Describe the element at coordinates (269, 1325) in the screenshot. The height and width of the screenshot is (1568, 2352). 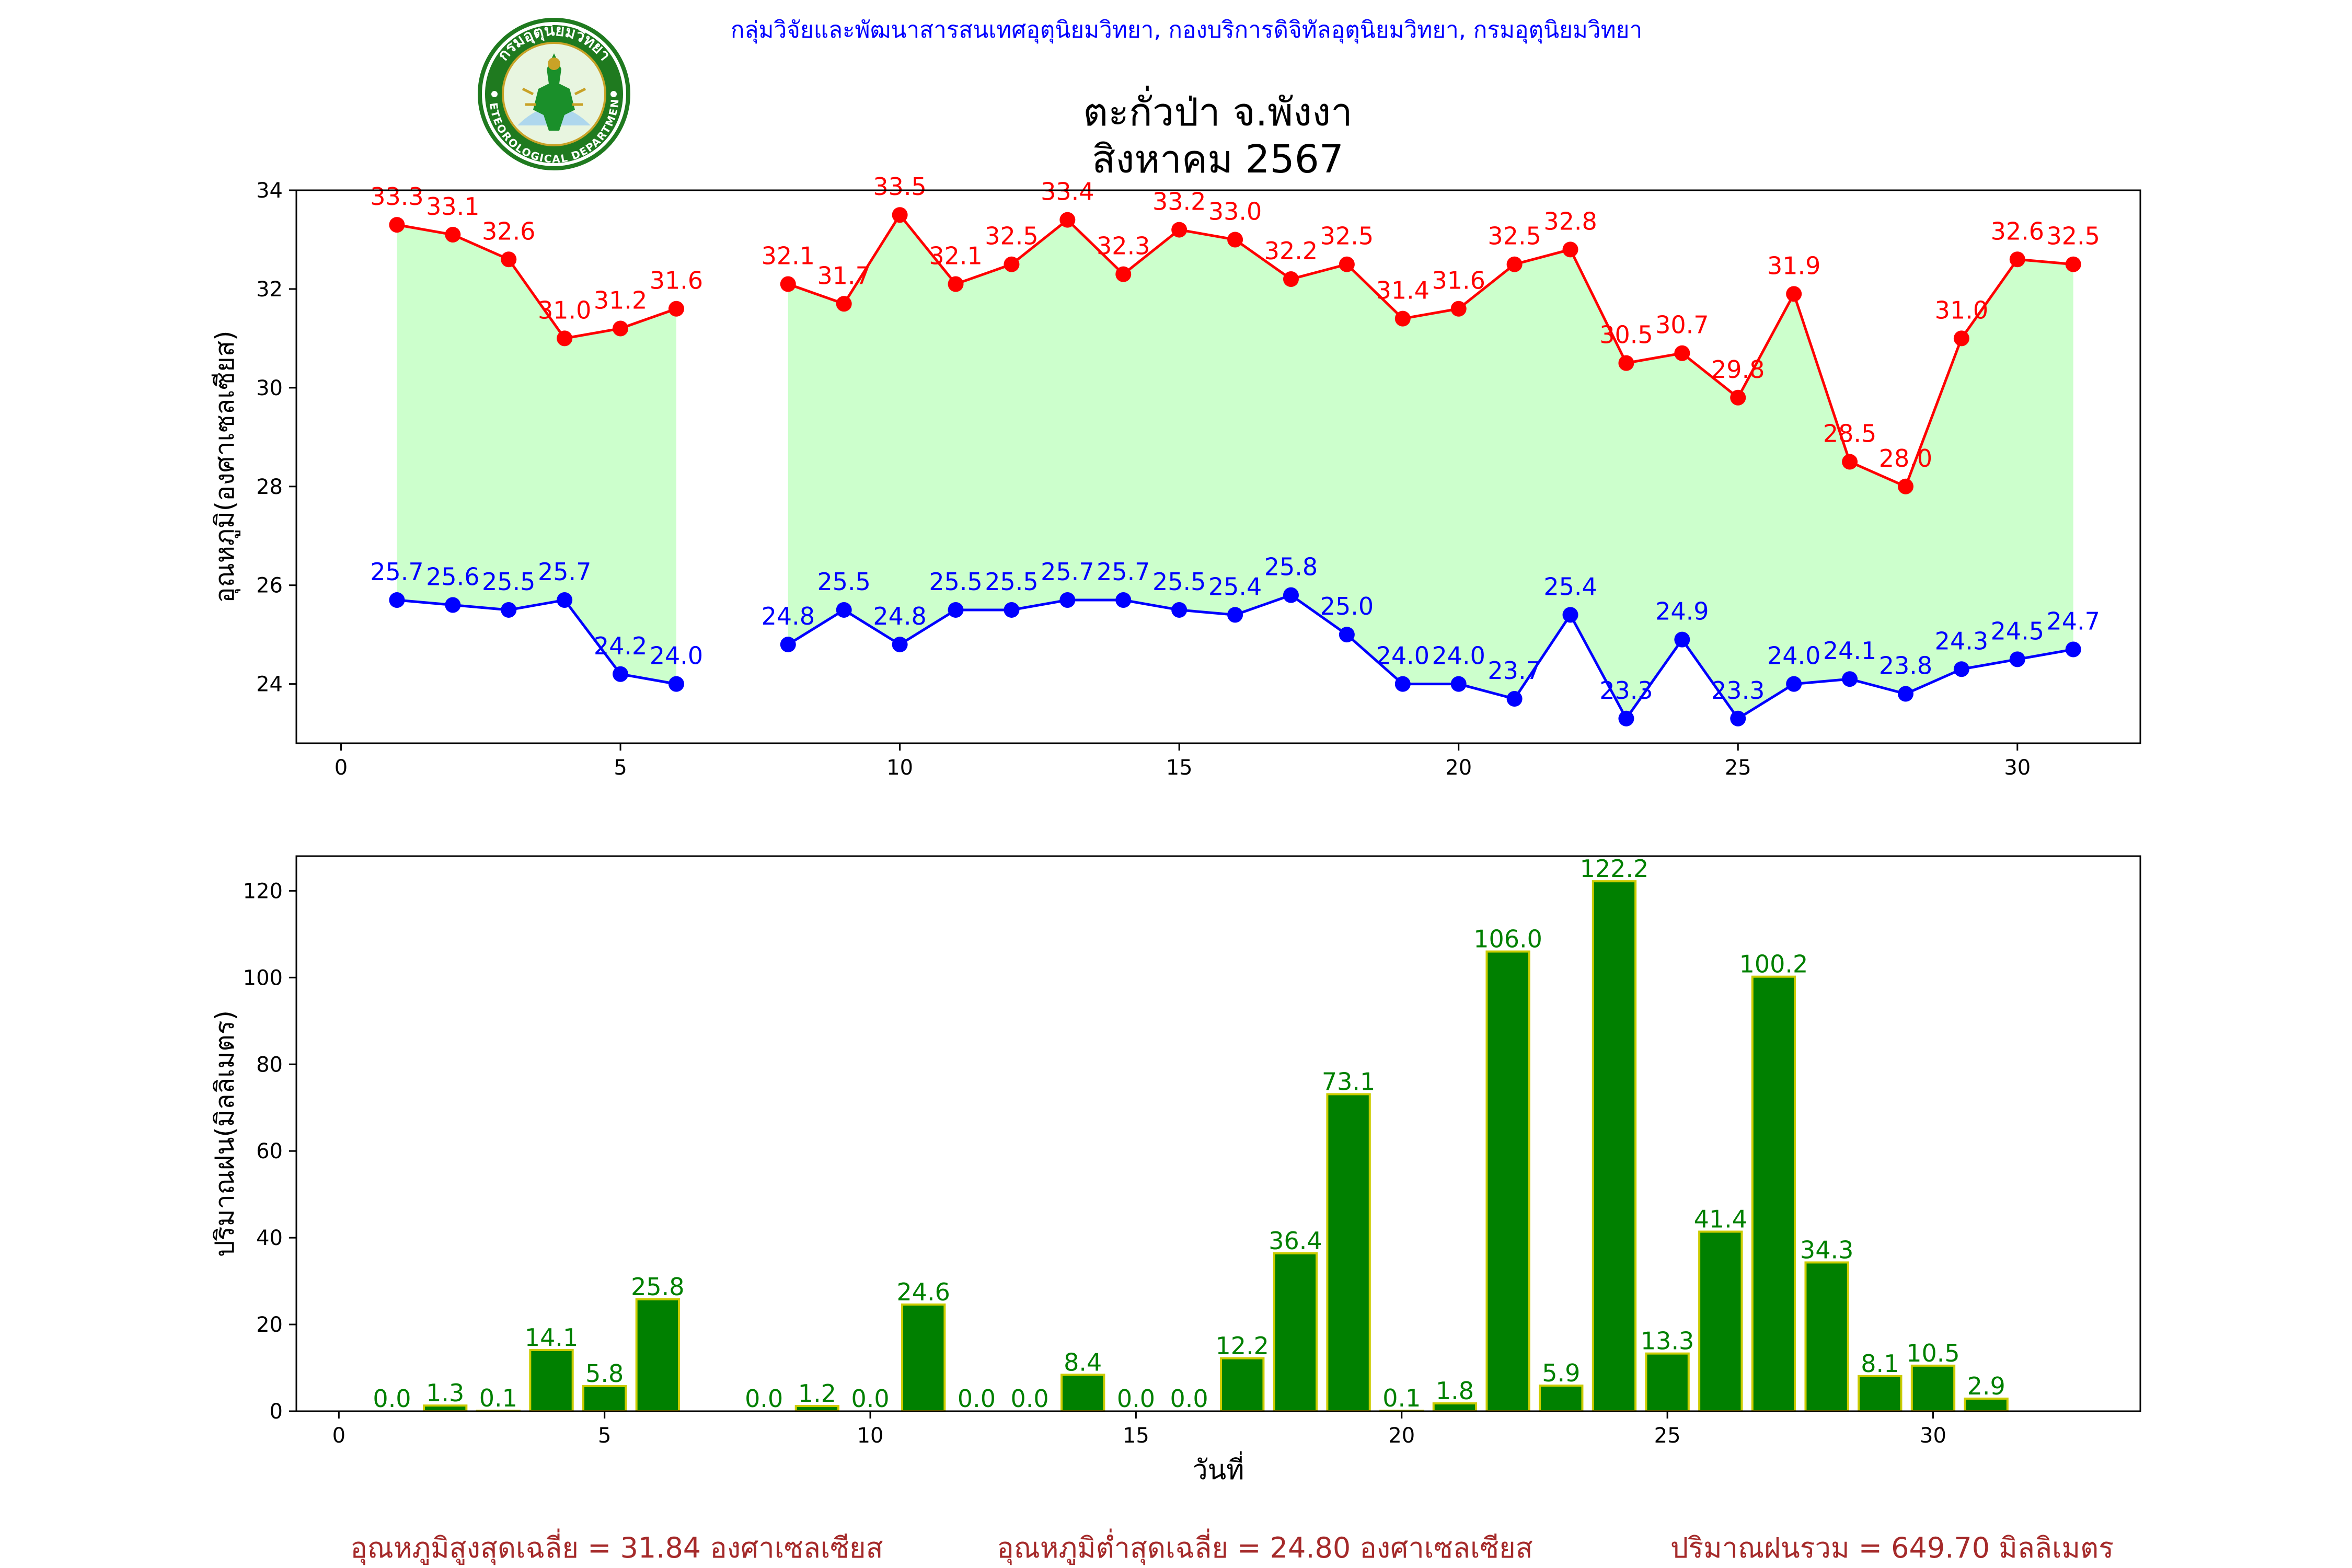
I see `y-tick-label: 20` at that location.